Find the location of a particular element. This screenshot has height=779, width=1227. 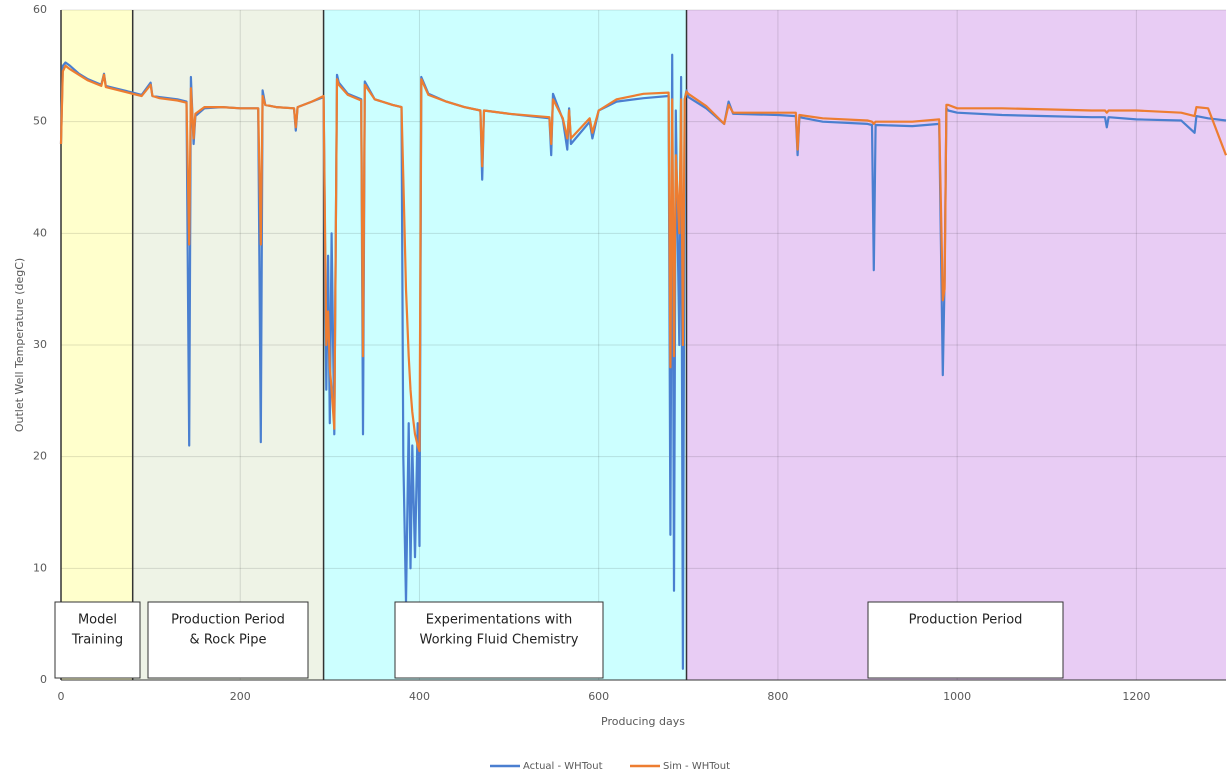

annotation-text: Working Fluid Chemistry is located at coordinates (499, 640).